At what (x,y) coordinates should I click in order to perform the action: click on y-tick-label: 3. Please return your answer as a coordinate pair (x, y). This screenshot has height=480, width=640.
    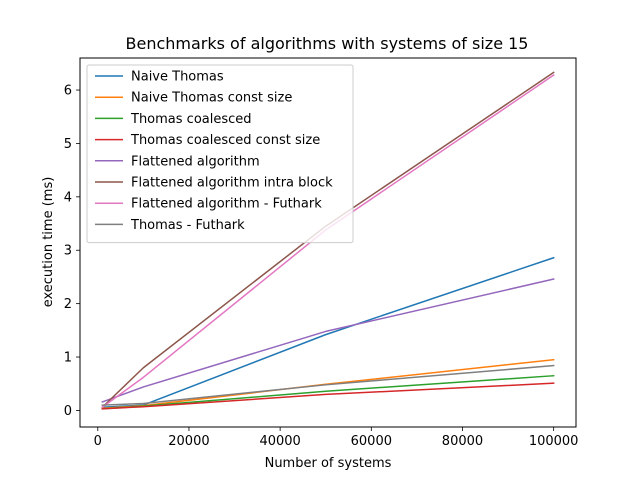
    Looking at the image, I should click on (68, 251).